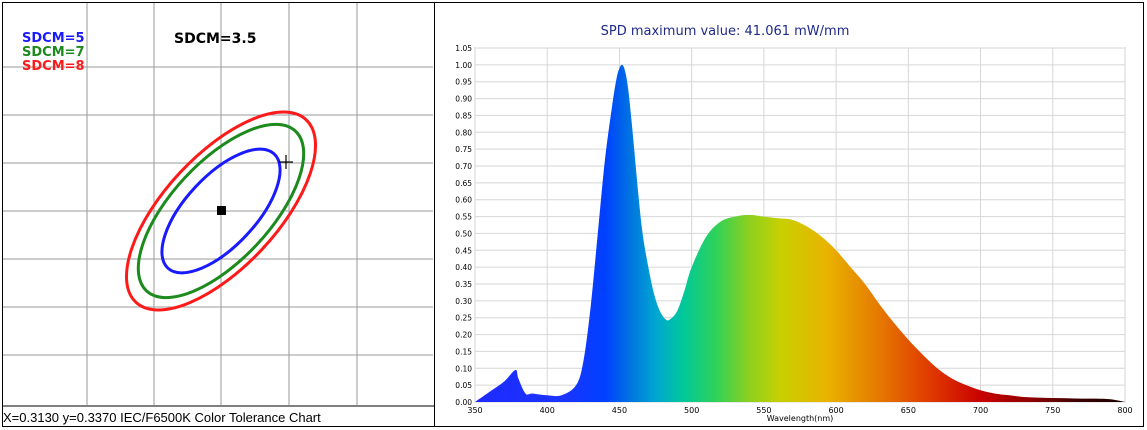  Describe the element at coordinates (463, 200) in the screenshot. I see `spd-y-tick-label: 0.60` at that location.